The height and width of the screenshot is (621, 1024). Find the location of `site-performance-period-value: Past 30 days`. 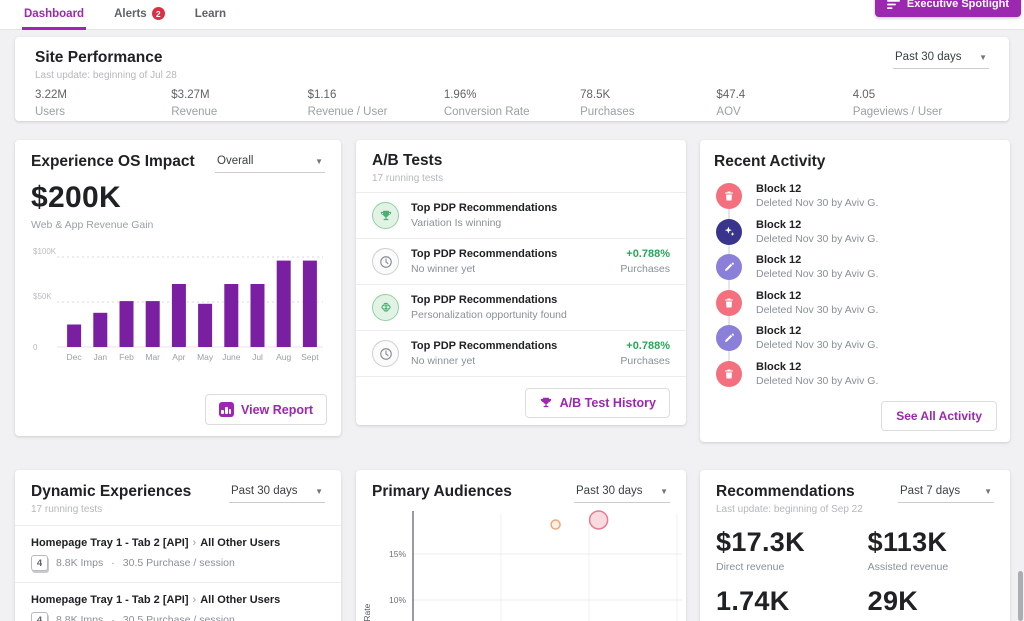

site-performance-period-value: Past 30 days is located at coordinates (928, 57).